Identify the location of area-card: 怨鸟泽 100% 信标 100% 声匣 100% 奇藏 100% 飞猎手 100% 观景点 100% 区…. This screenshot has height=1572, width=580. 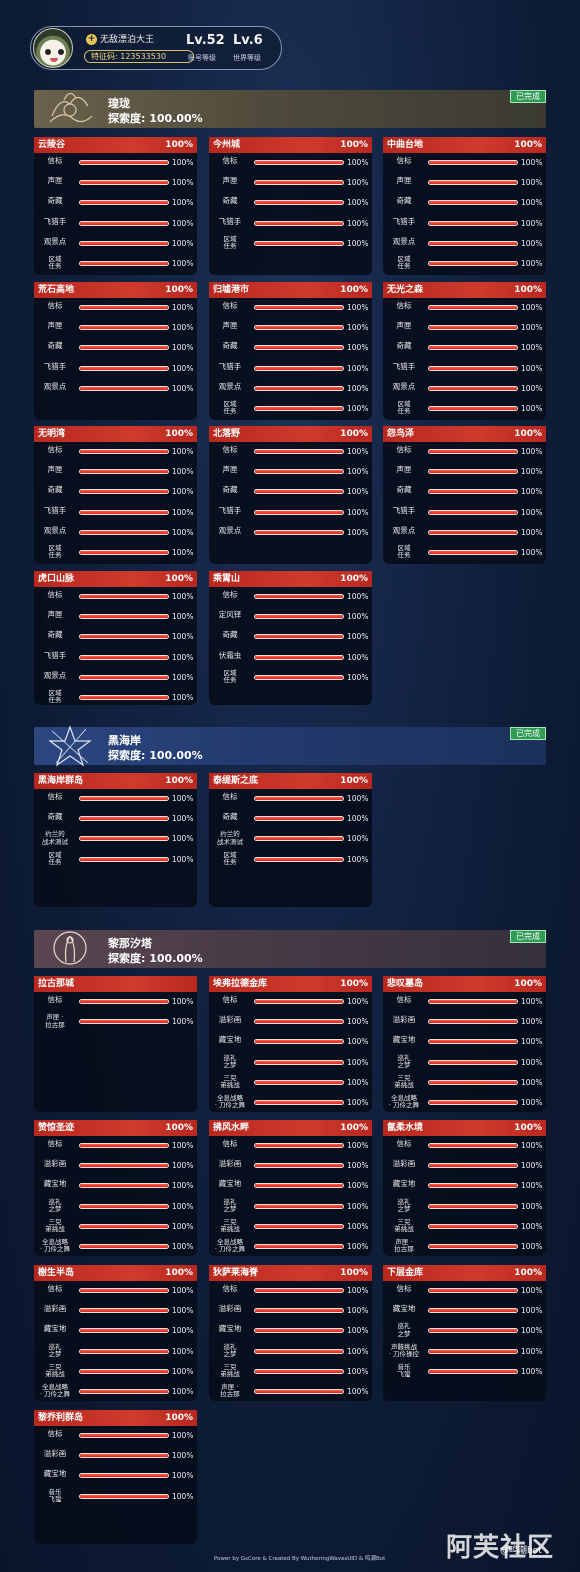
(464, 495).